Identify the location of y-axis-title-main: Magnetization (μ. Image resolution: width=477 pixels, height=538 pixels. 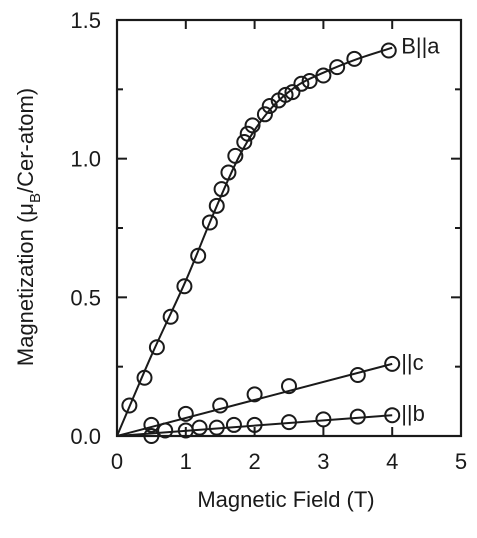
(25, 284).